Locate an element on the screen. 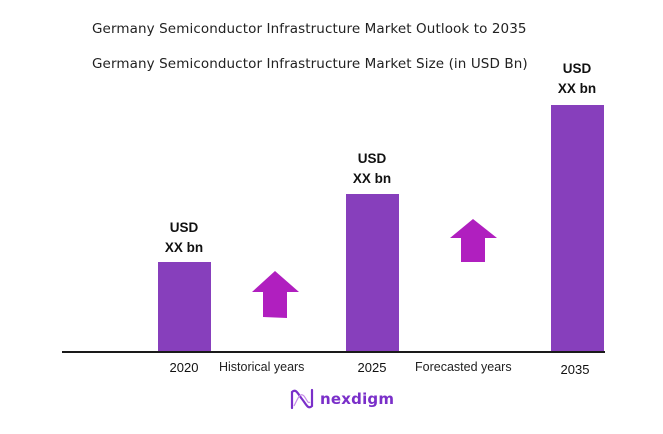 The image size is (663, 434). wave-logo-icon is located at coordinates (302, 399).